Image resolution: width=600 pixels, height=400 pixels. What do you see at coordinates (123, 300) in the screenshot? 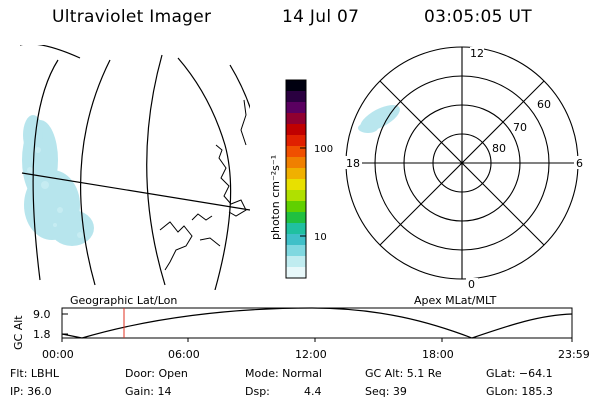
I see `geo-latlon-label: Geographic Lat/Lon` at bounding box center [123, 300].